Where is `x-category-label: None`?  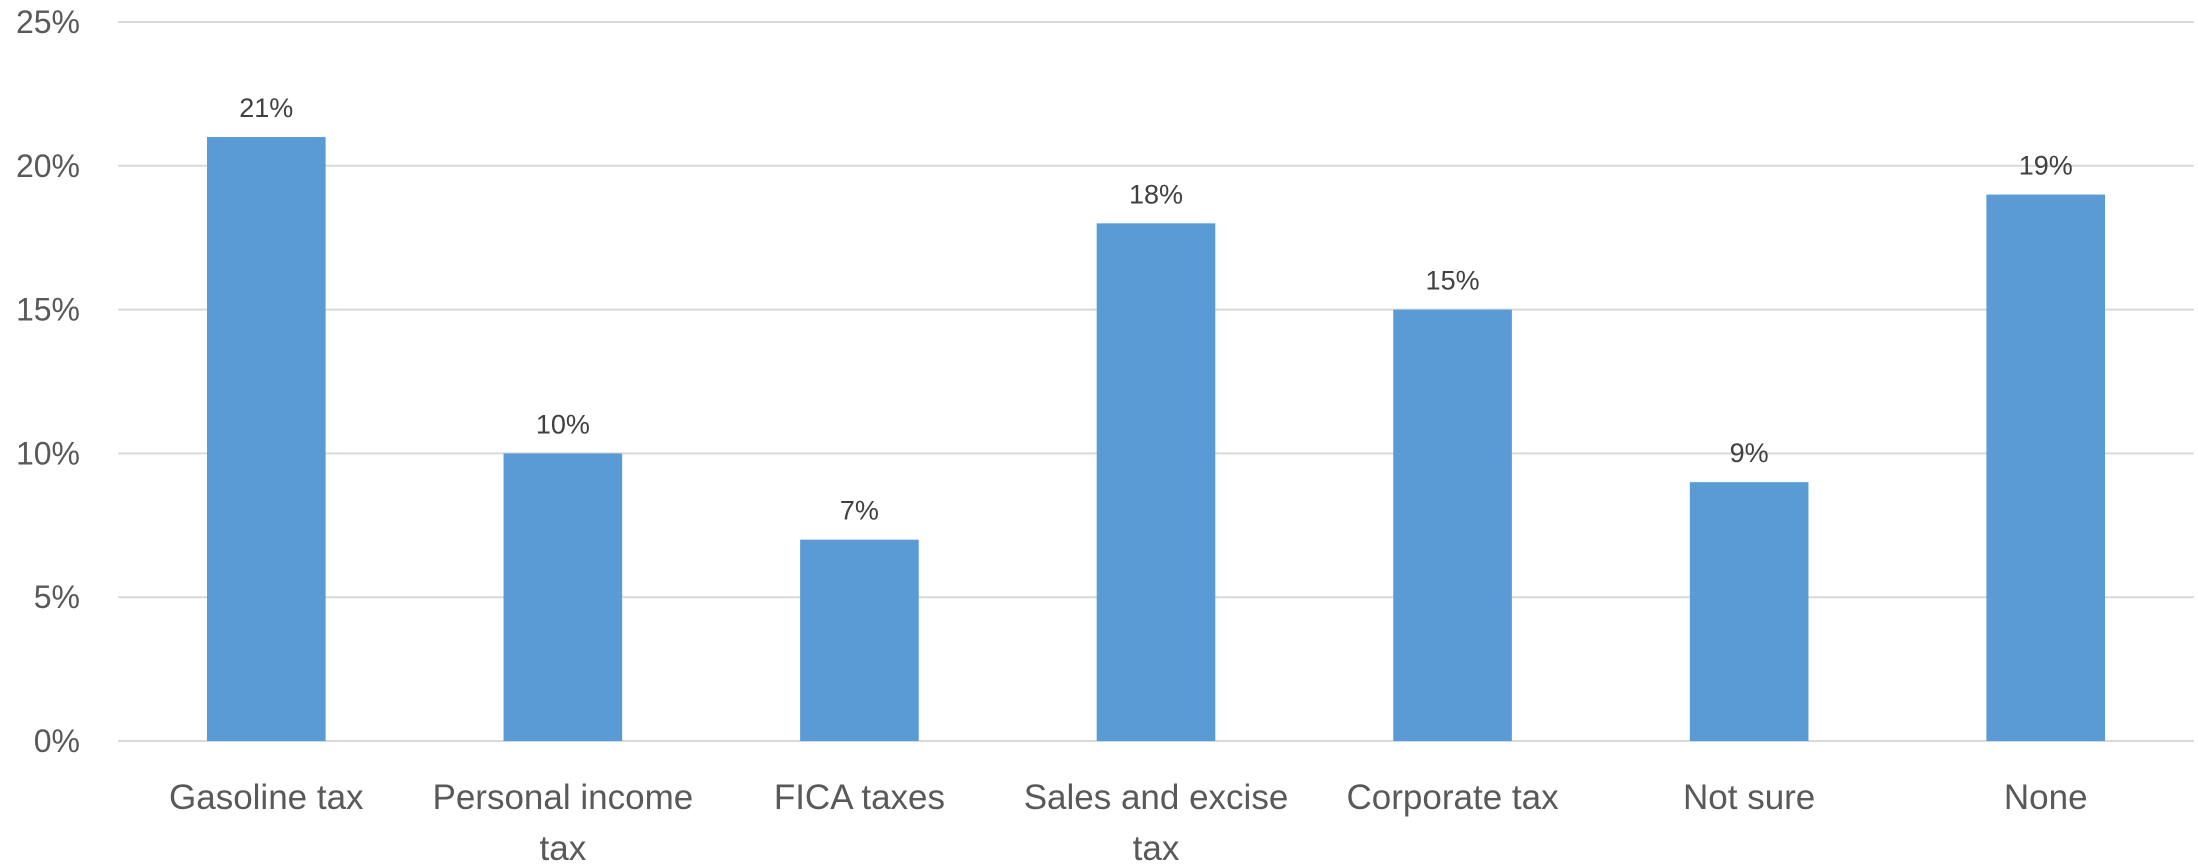
x-category-label: None is located at coordinates (2046, 797).